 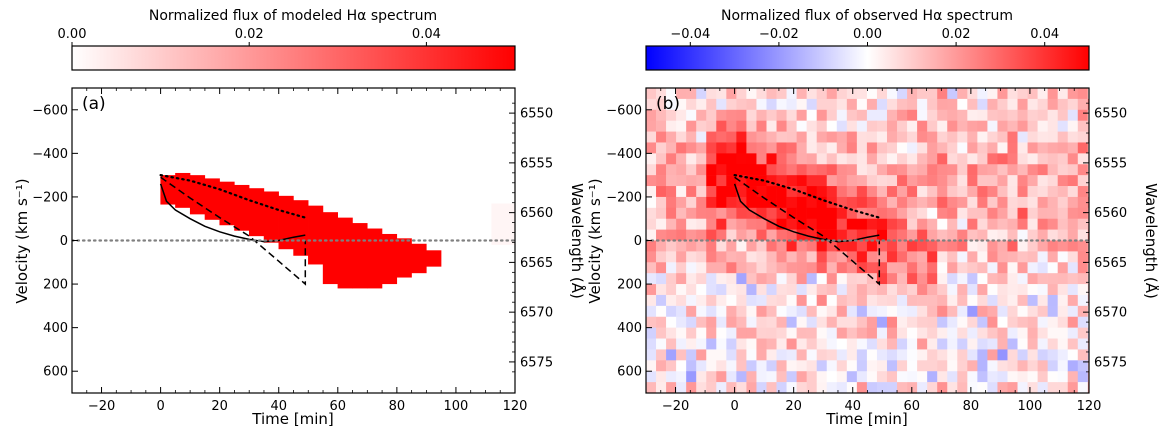 What do you see at coordinates (22, 240) in the screenshot?
I see `y-axis-a-title: Velocity (km s⁻¹)` at bounding box center [22, 240].